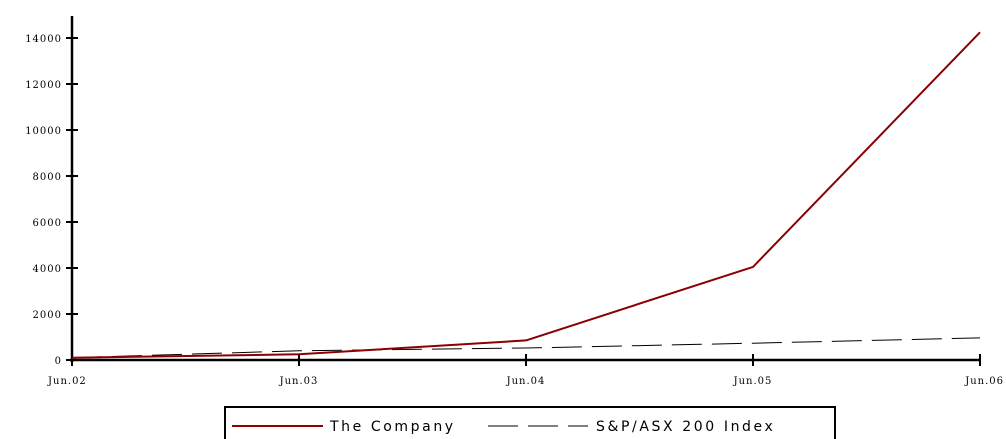  Describe the element at coordinates (47, 223) in the screenshot. I see `y-tick-label-6000: 6000` at that location.